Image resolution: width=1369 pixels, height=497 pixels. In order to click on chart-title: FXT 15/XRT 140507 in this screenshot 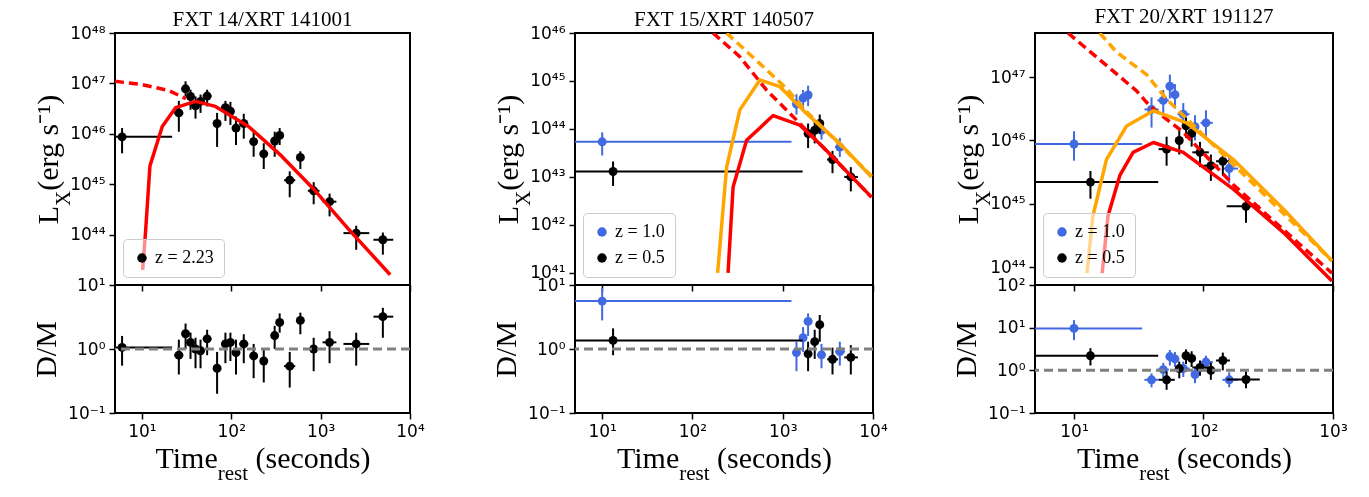, I will do `click(724, 19)`.